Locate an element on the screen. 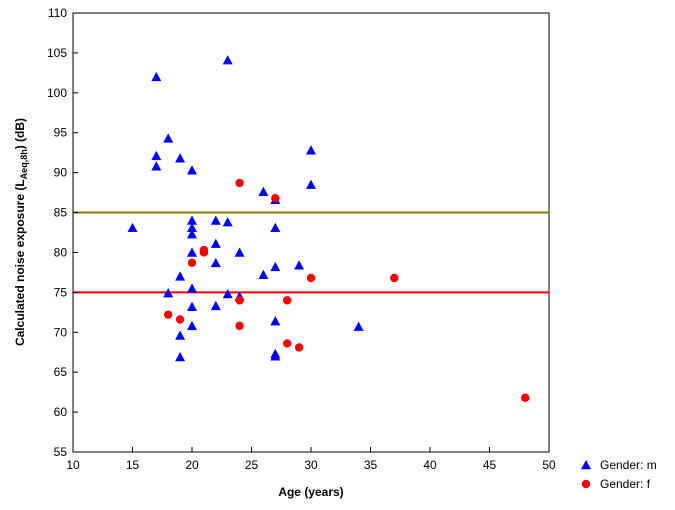 This screenshot has width=675, height=510. legend: Gender: m Gender: f is located at coordinates (619, 474).